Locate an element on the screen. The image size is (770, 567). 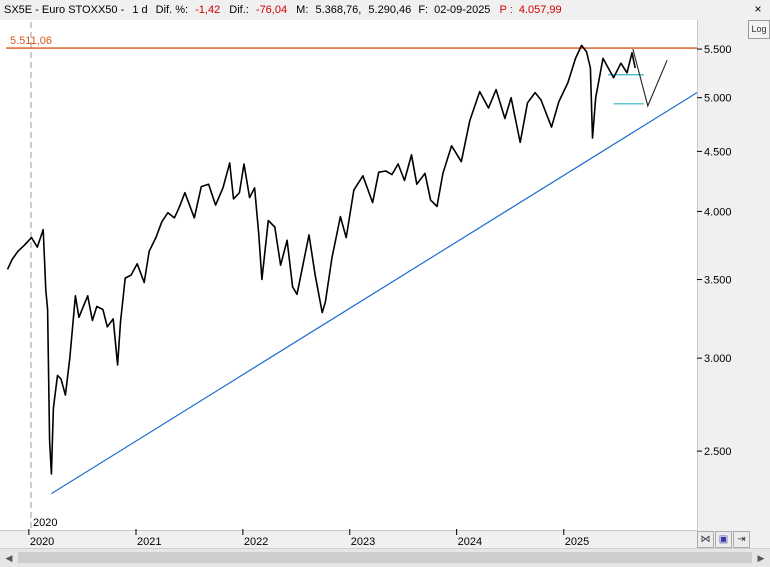
dif-pct-label: Dif. %: is located at coordinates (172, 10).